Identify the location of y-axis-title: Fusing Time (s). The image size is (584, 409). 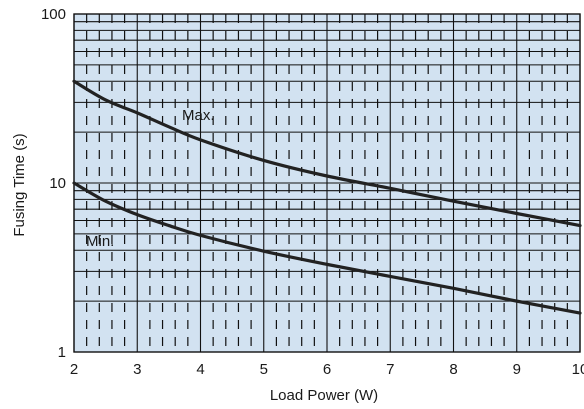
(19, 184).